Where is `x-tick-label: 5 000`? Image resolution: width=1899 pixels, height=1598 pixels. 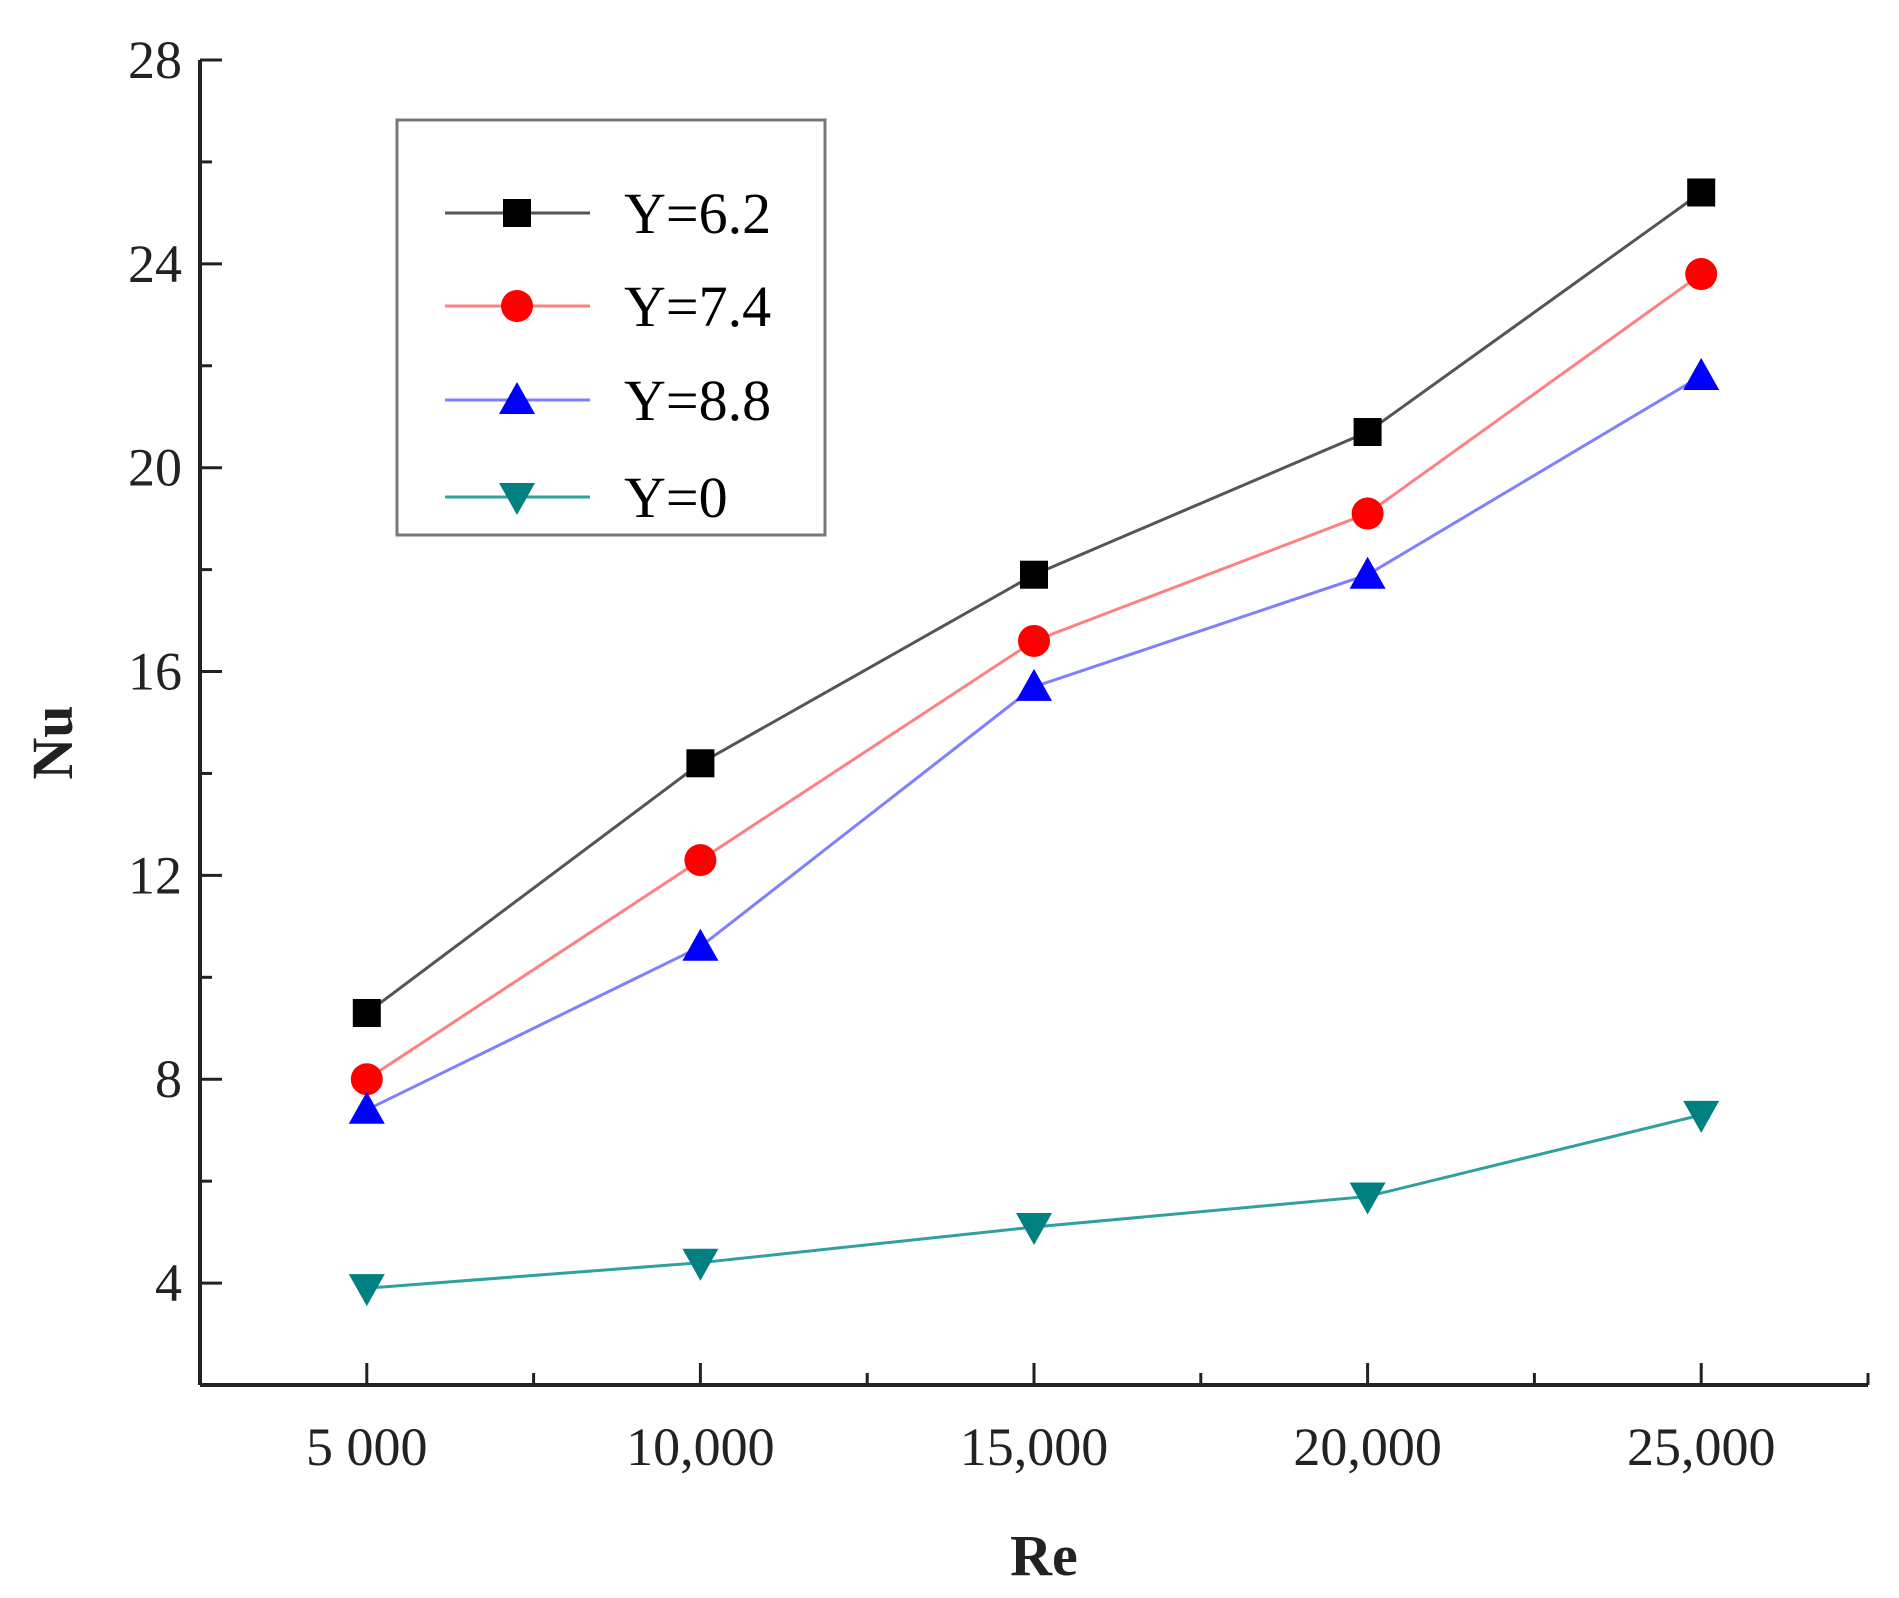 x-tick-label: 5 000 is located at coordinates (367, 1447).